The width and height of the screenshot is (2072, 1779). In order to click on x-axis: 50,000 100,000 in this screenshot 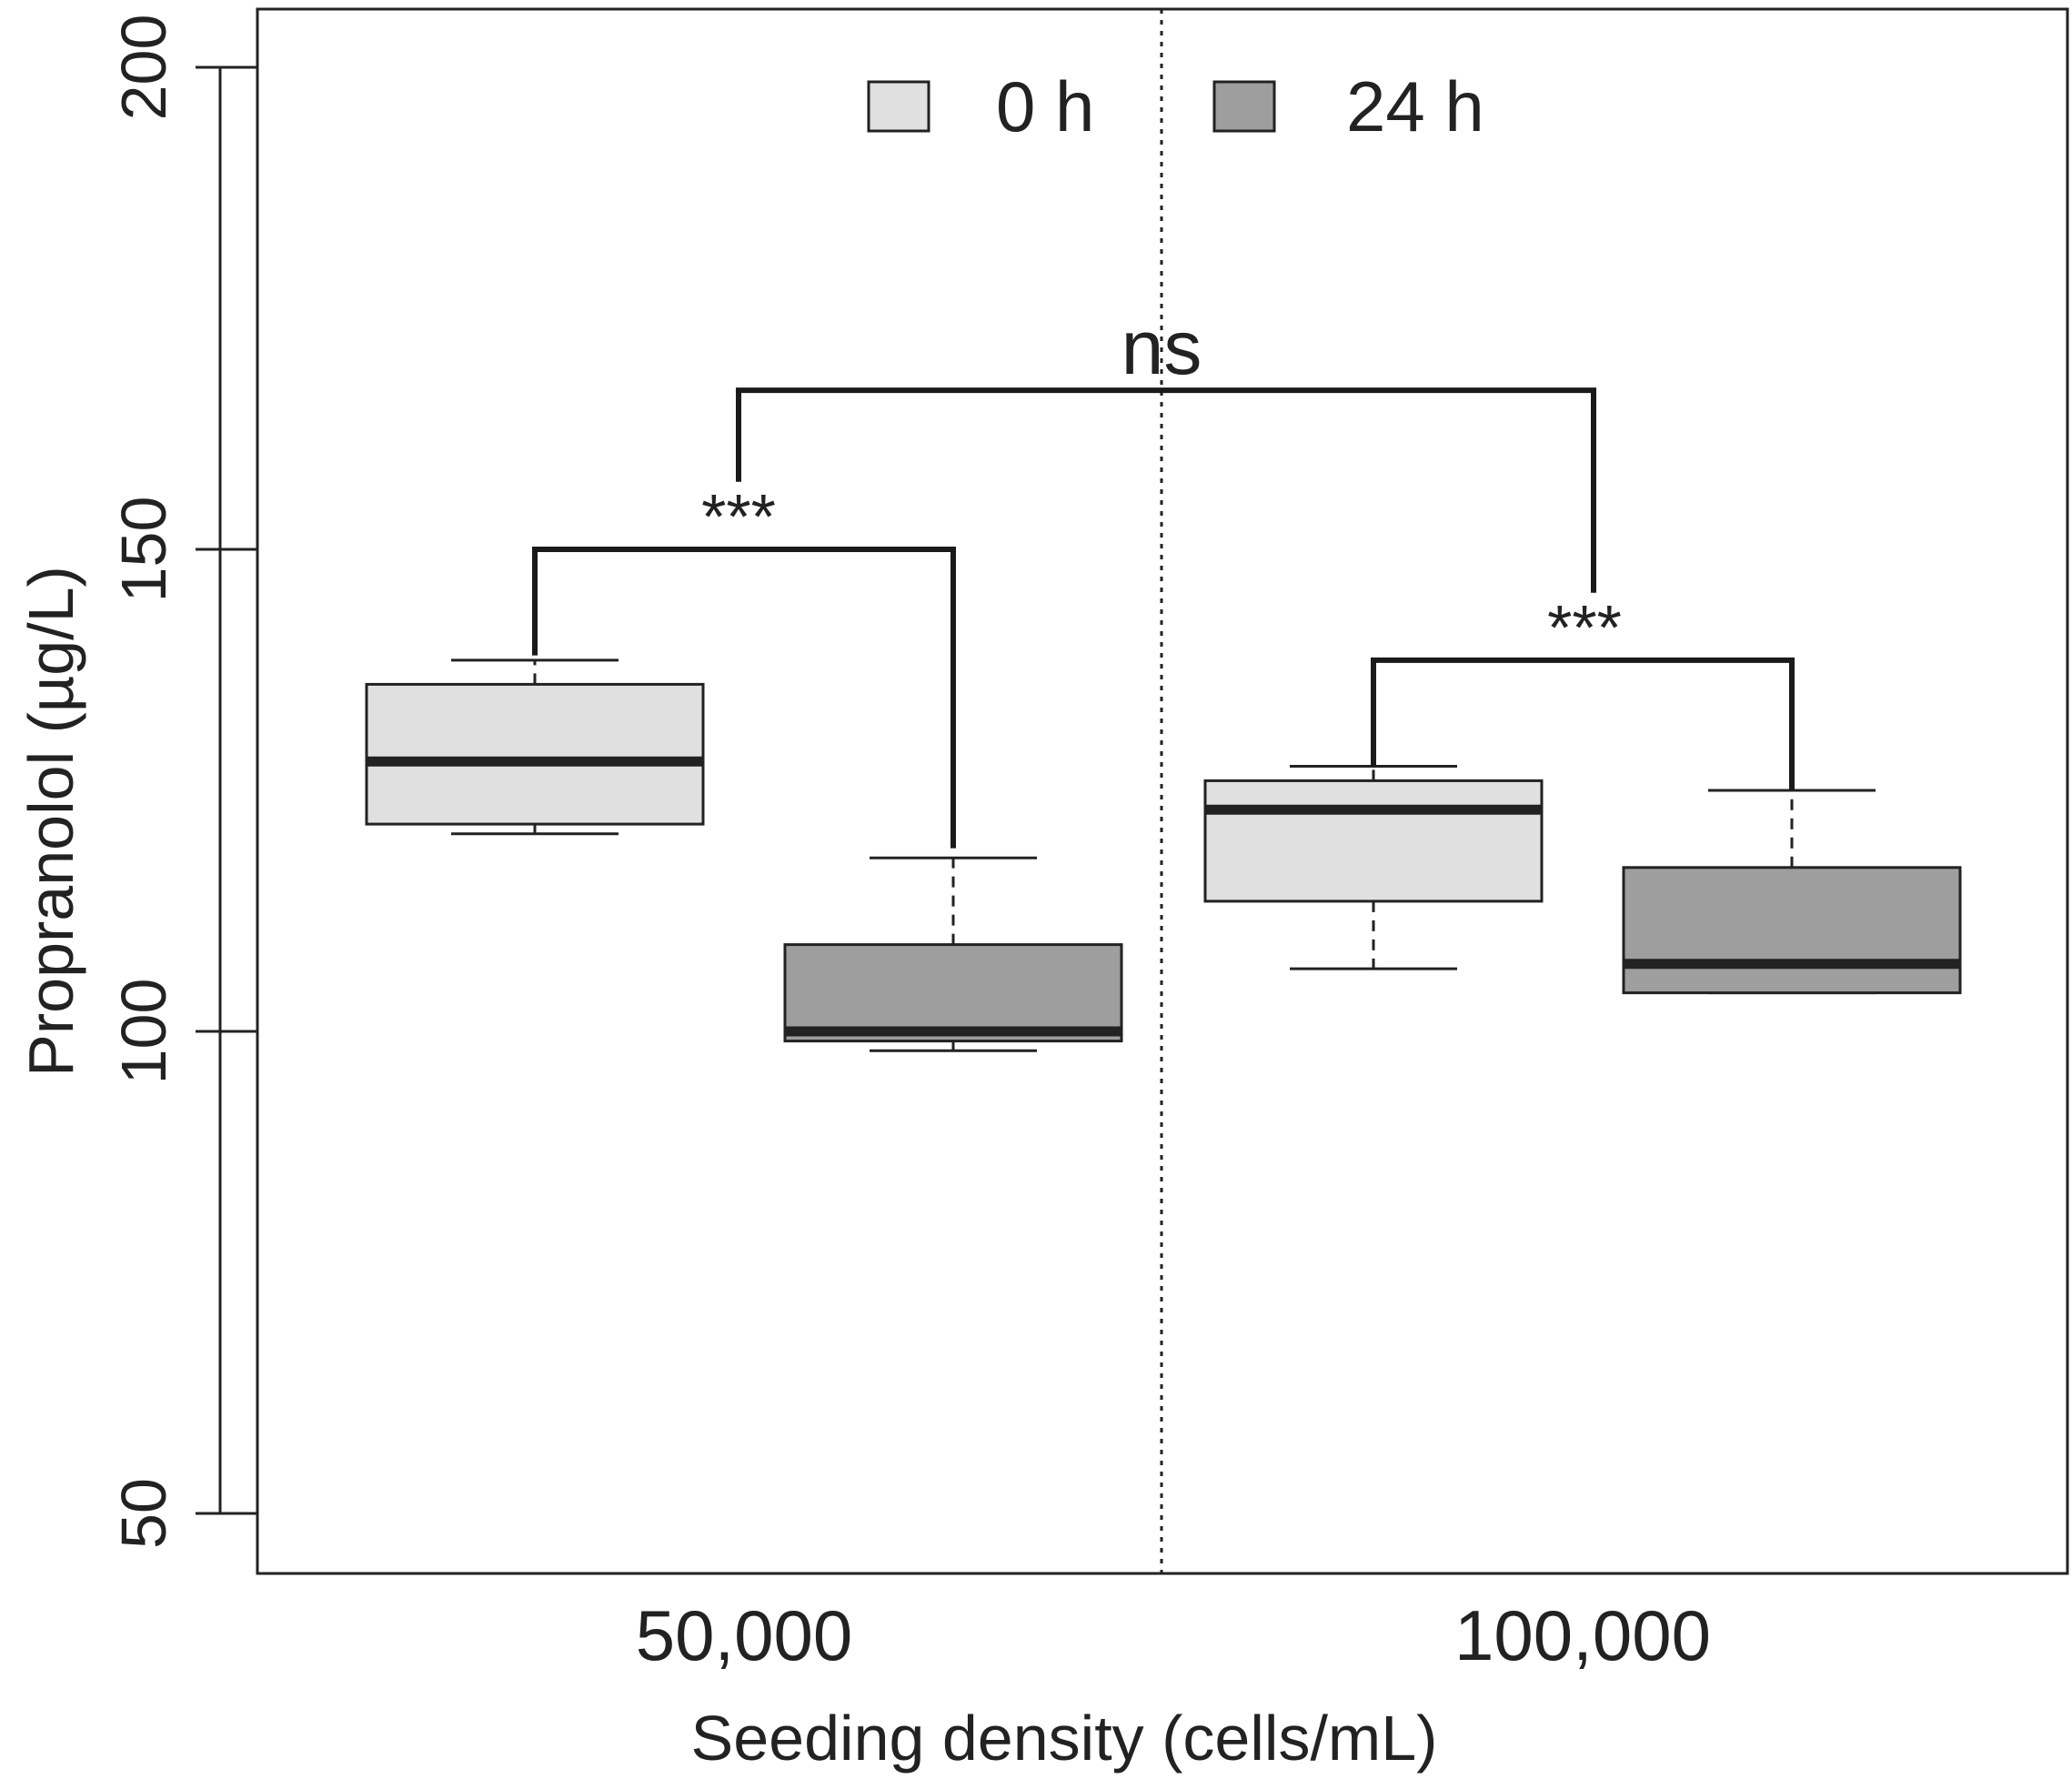, I will do `click(1173, 1635)`.